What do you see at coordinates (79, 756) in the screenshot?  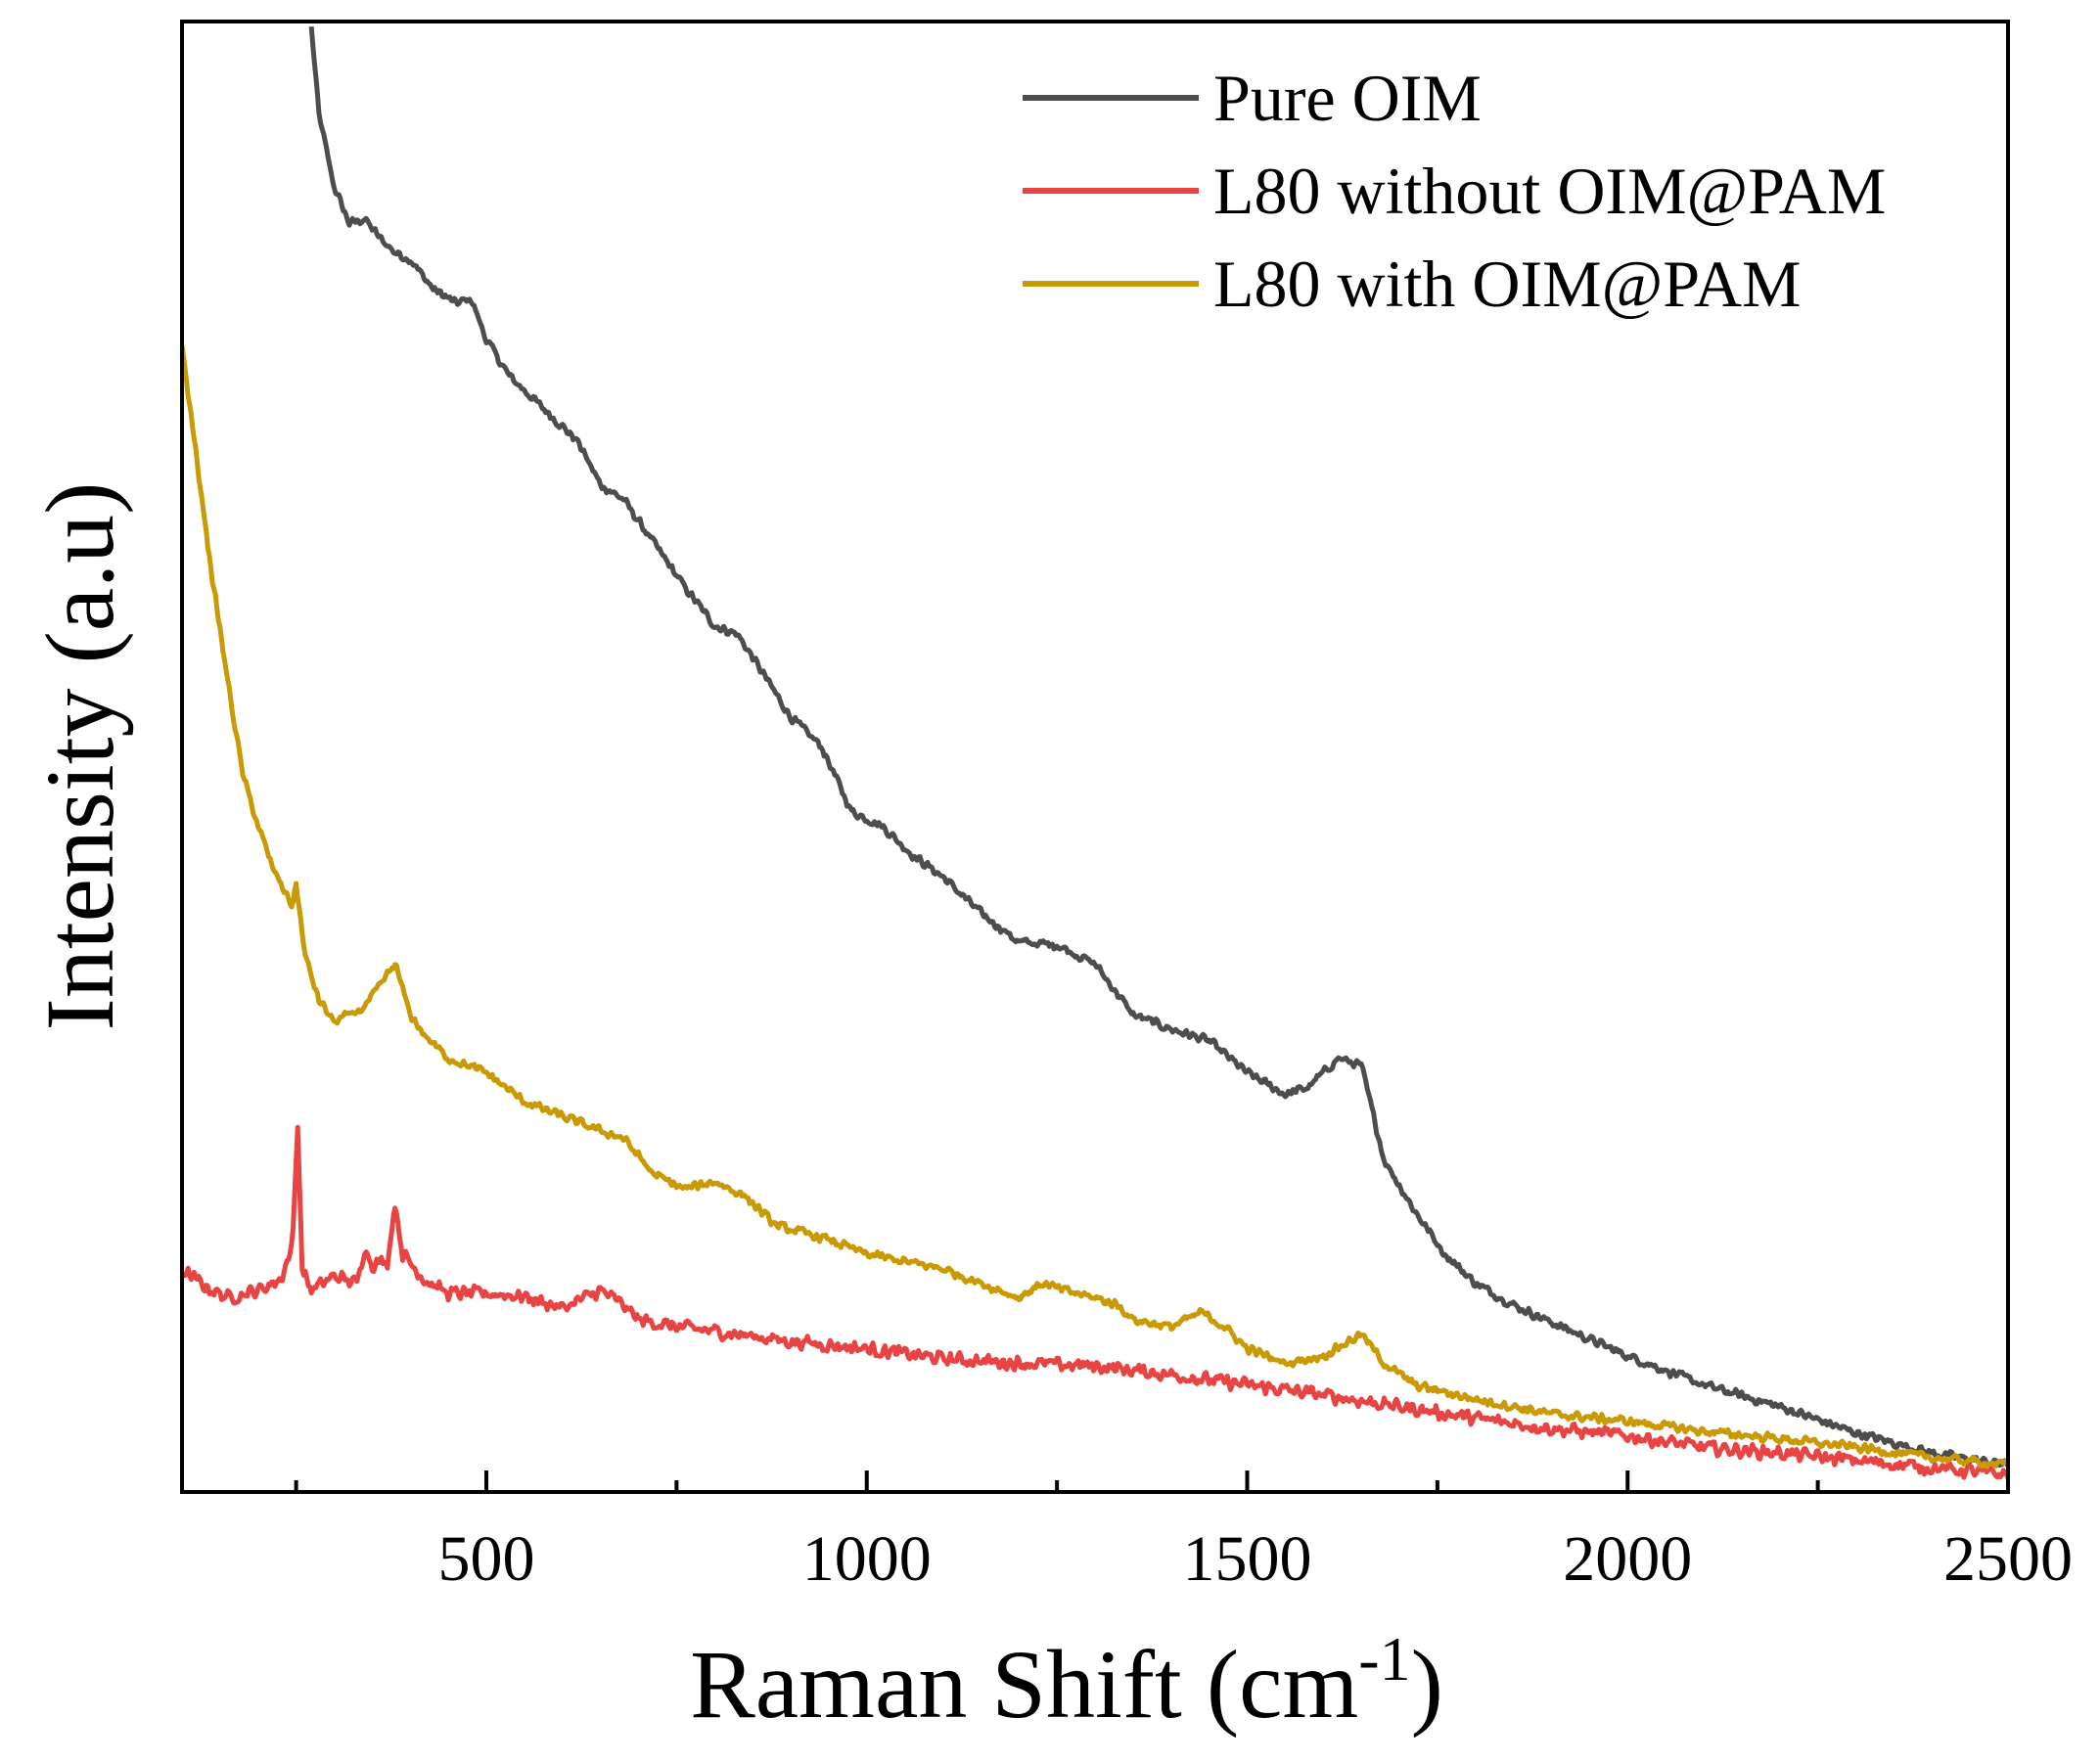 I see `y-axis-title: Intensity (a.u)` at bounding box center [79, 756].